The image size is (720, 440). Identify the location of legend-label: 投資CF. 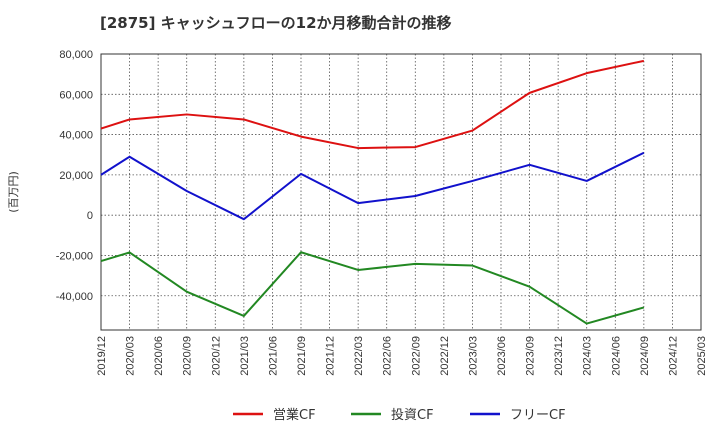
(412, 415).